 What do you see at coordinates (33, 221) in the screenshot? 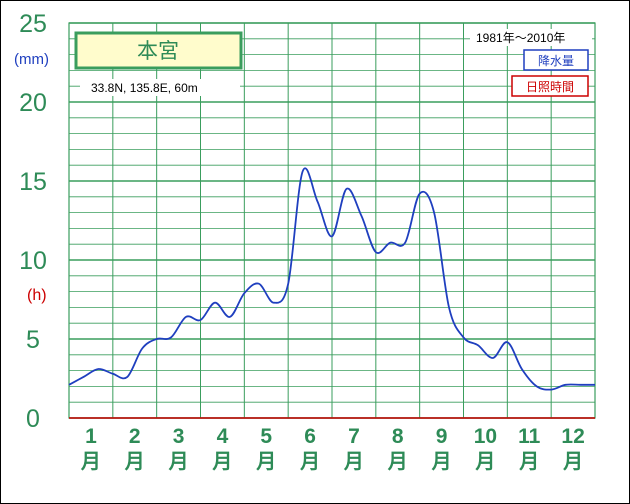
I see `y-axis-ticks: 0 5 10 15 20 25` at bounding box center [33, 221].